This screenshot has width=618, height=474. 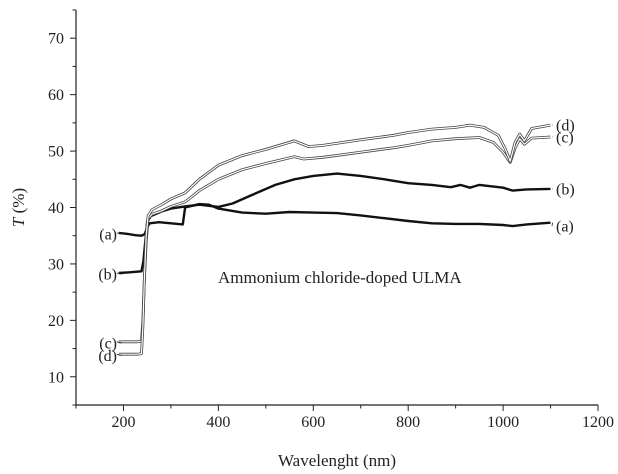 I want to click on x-tick-label: 200, so click(x=123, y=422).